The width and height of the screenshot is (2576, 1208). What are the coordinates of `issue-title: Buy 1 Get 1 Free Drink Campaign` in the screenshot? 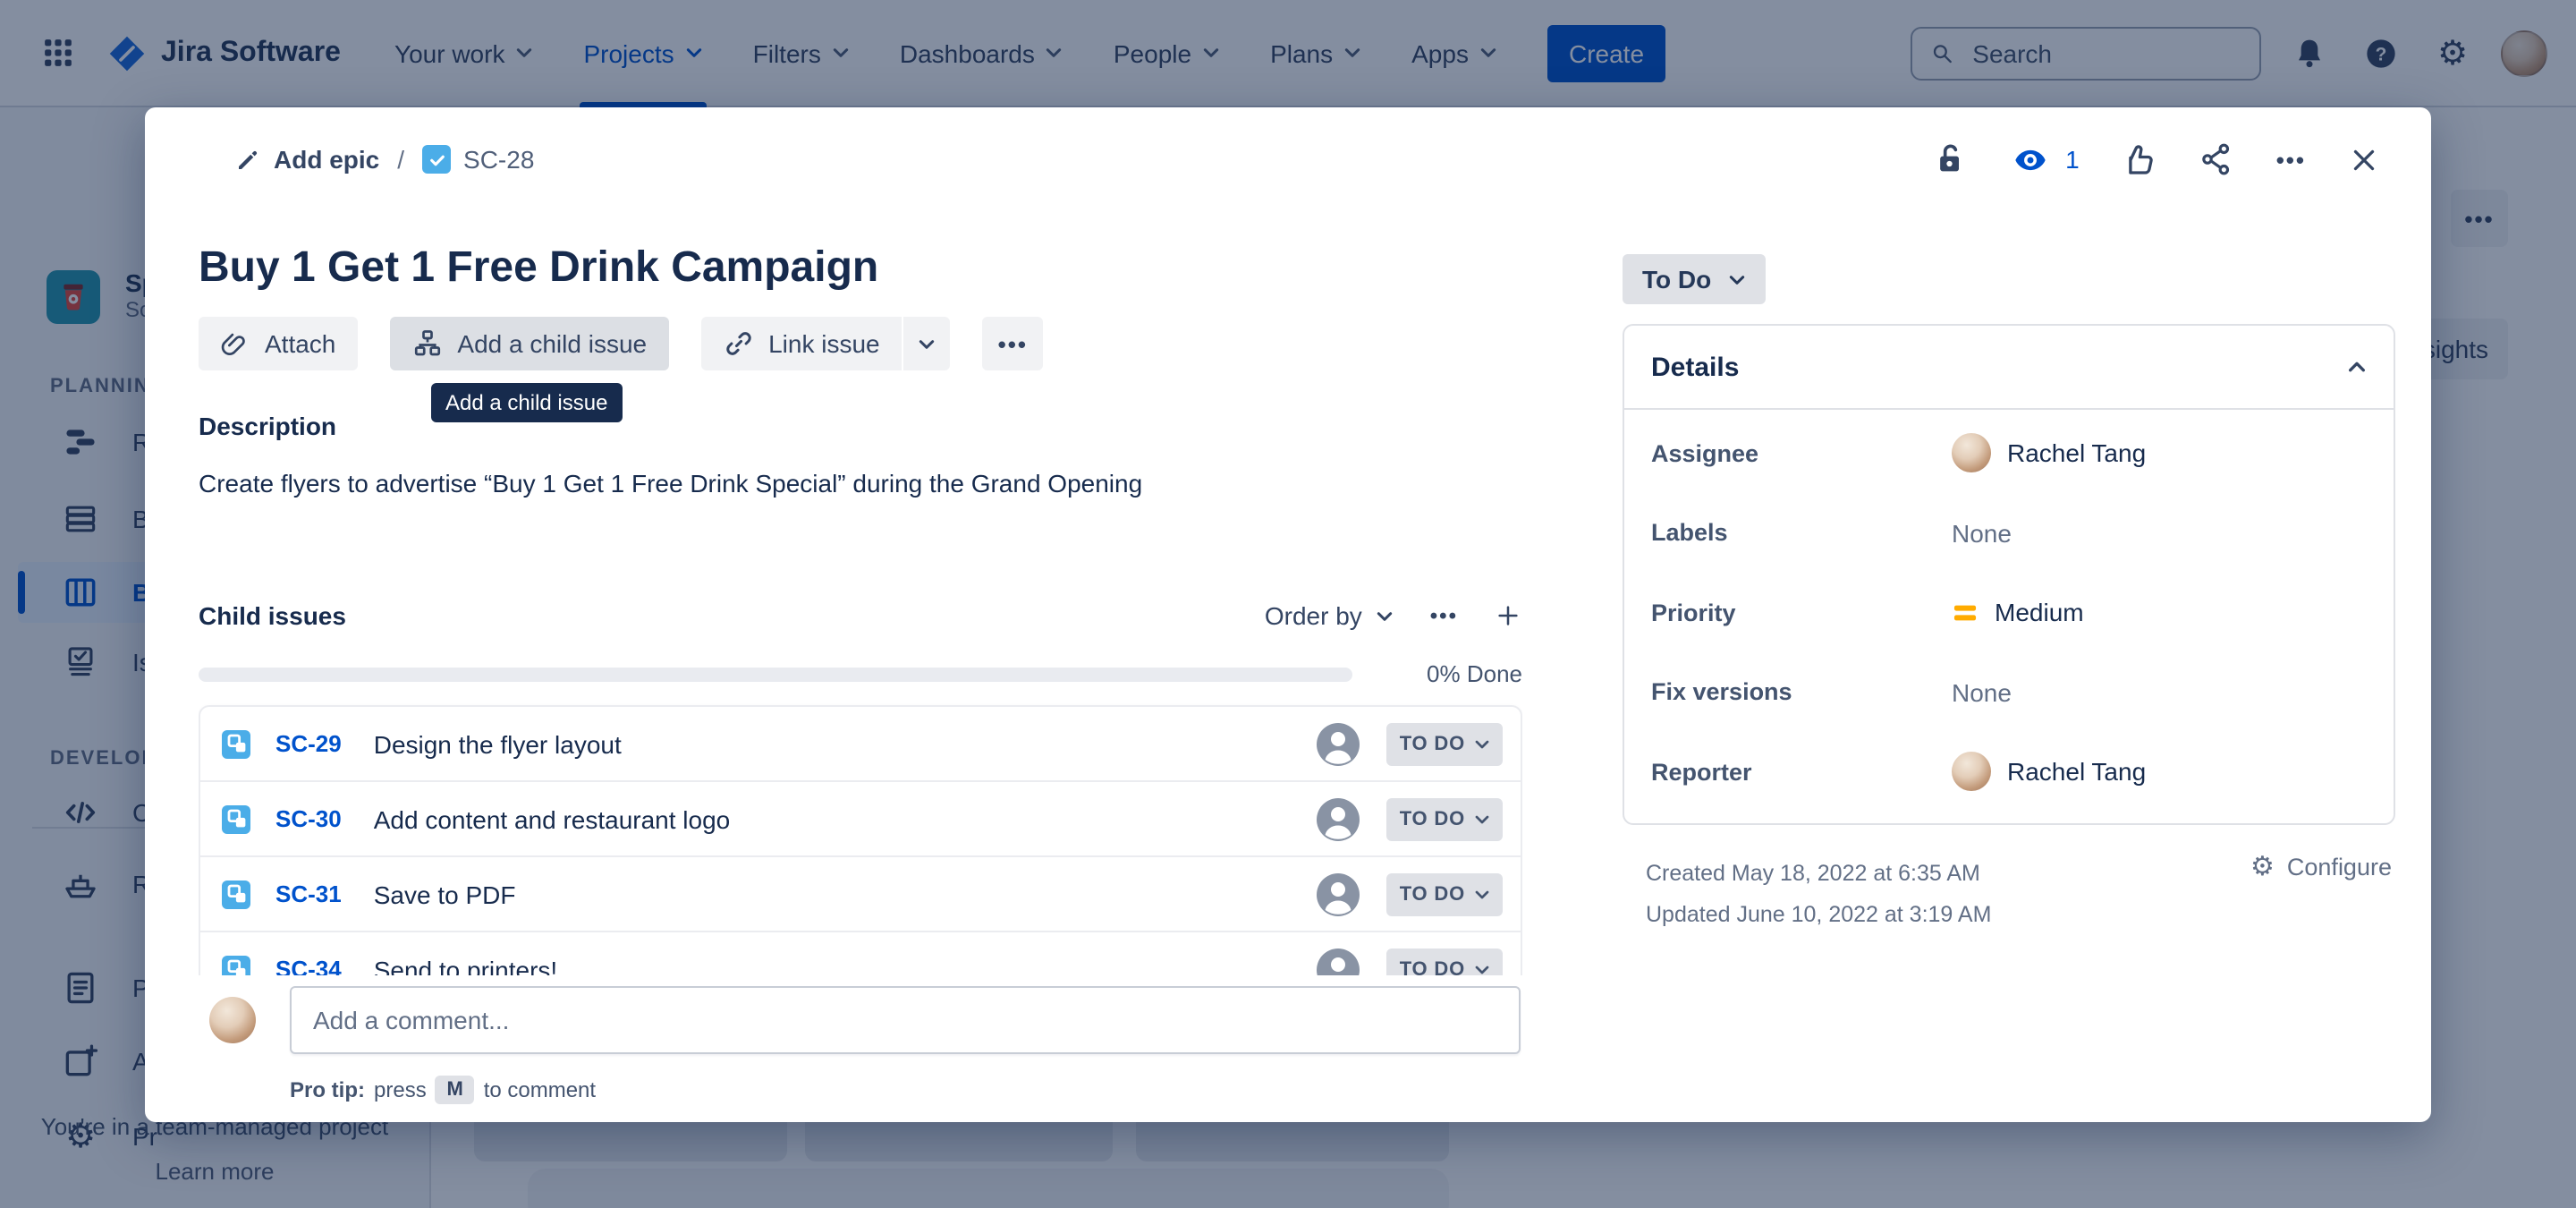 It's located at (539, 267).